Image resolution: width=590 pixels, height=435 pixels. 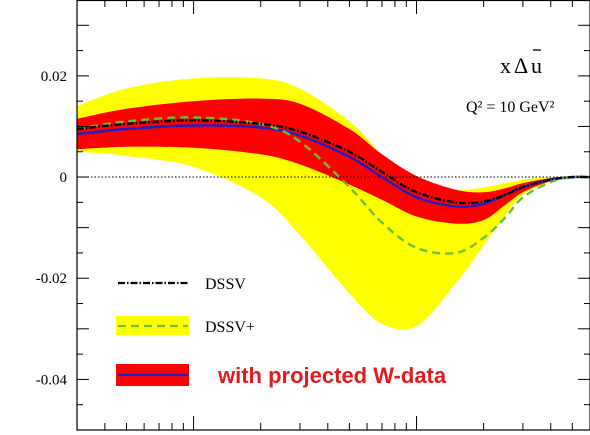 I want to click on legend-label-w-data: with projected W-data, so click(x=332, y=375).